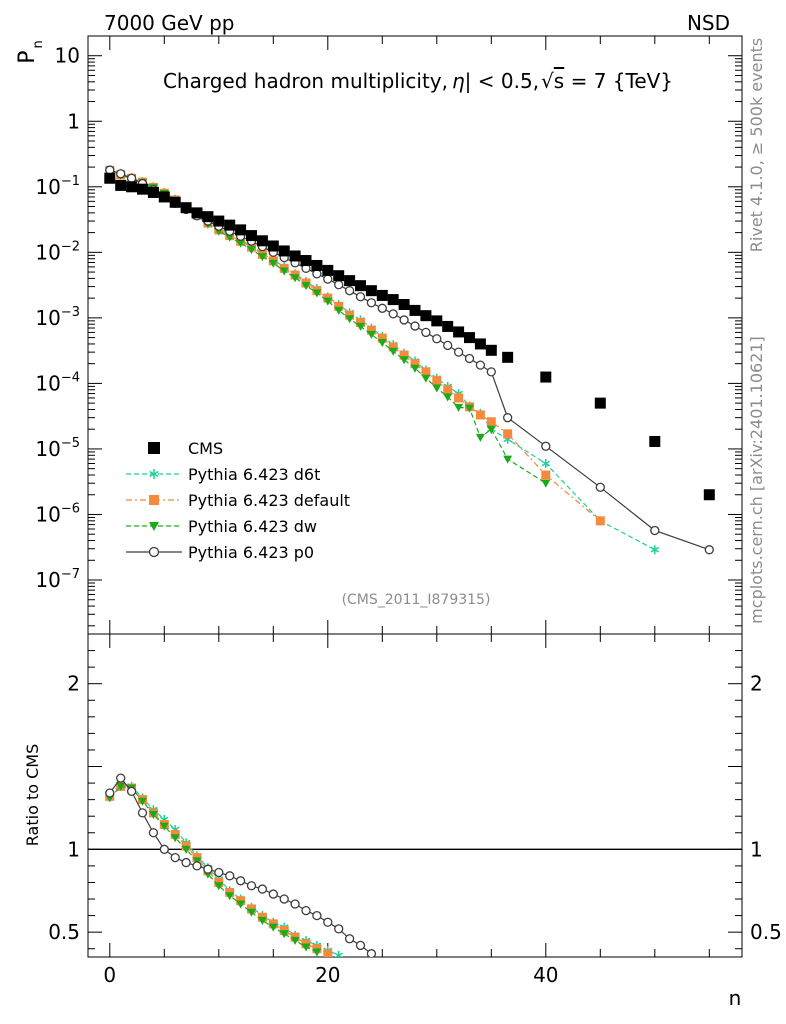 The width and height of the screenshot is (786, 1024). Describe the element at coordinates (756, 480) in the screenshot. I see `mcplots-label: mcplots.cern.ch [arXiv:2401.10621]` at that location.